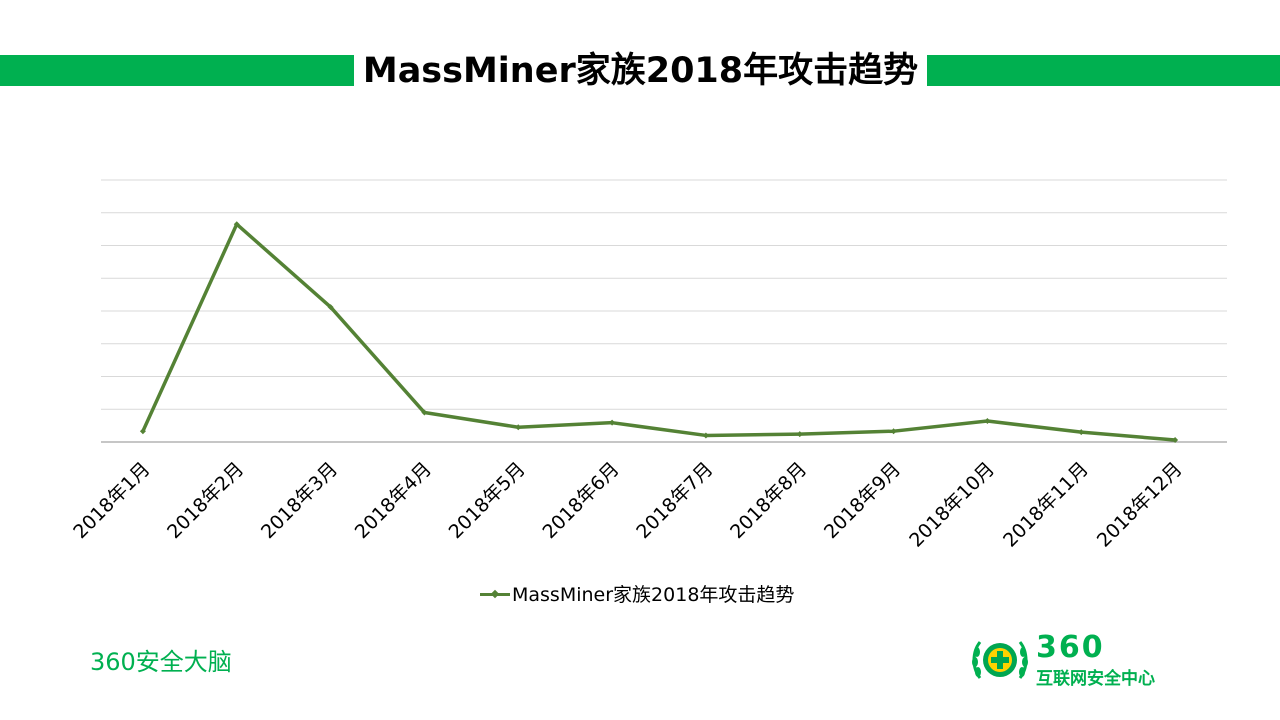 The height and width of the screenshot is (720, 1280). What do you see at coordinates (580, 500) in the screenshot?
I see `x-tick-label: 2018年6月` at bounding box center [580, 500].